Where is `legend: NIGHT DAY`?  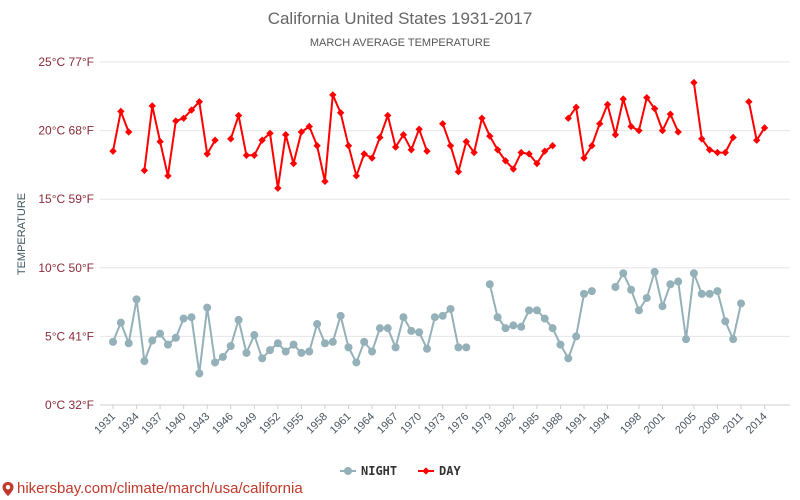
legend: NIGHT DAY is located at coordinates (400, 471).